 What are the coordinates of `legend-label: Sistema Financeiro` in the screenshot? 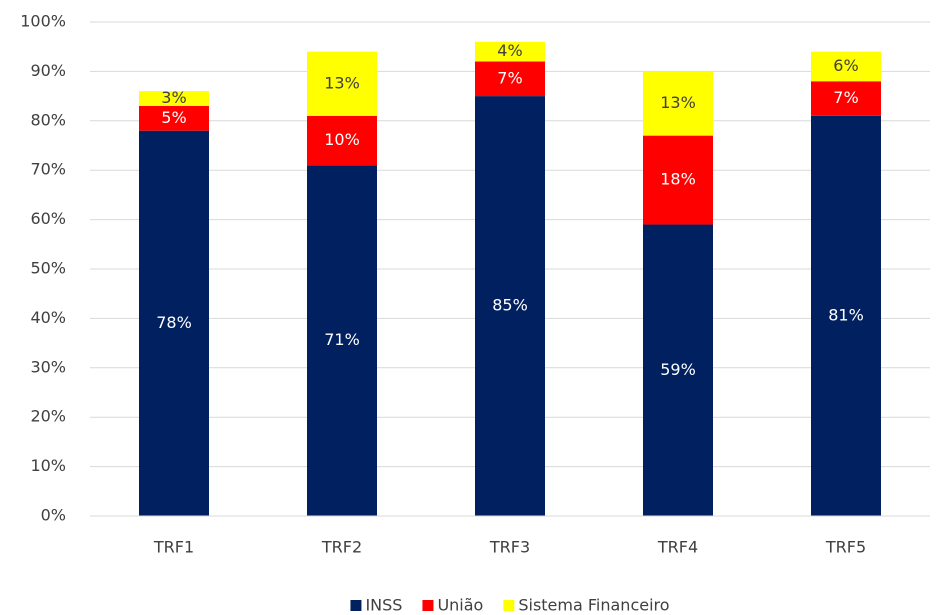 It's located at (593, 605).